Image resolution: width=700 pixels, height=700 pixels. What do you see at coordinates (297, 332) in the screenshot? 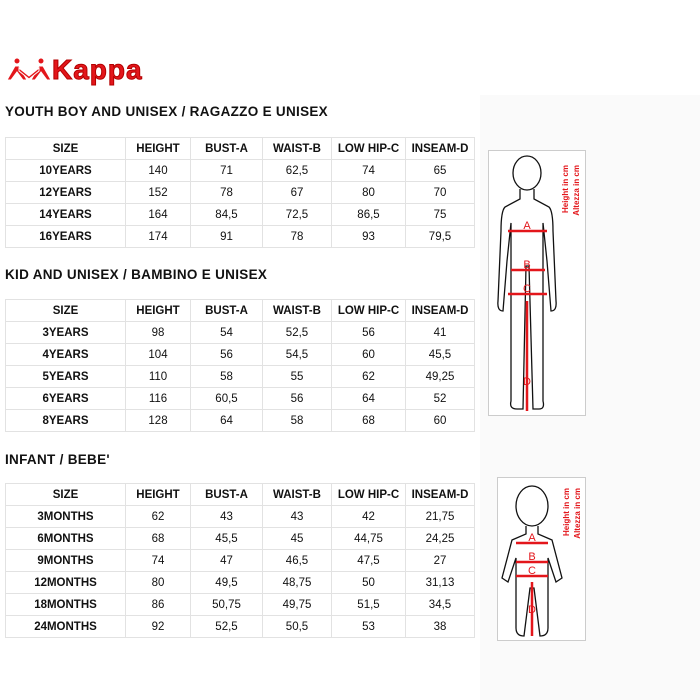
I see `value-cell: 52,5` at bounding box center [297, 332].